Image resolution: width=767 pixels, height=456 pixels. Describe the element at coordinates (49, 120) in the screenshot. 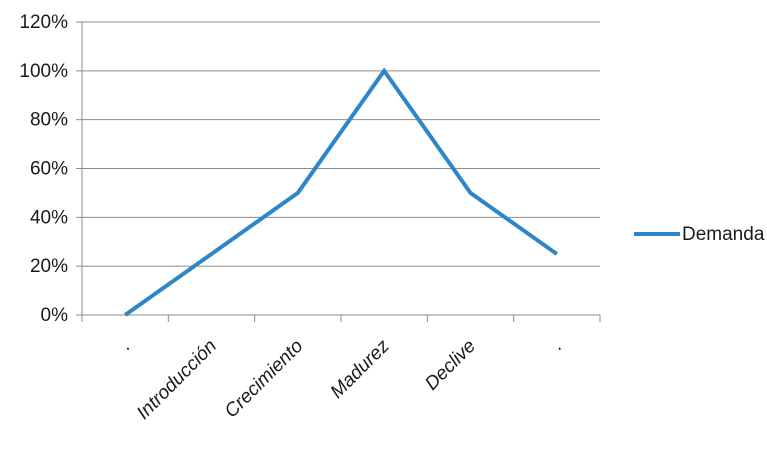

I see `y-tick-label: 80%` at that location.